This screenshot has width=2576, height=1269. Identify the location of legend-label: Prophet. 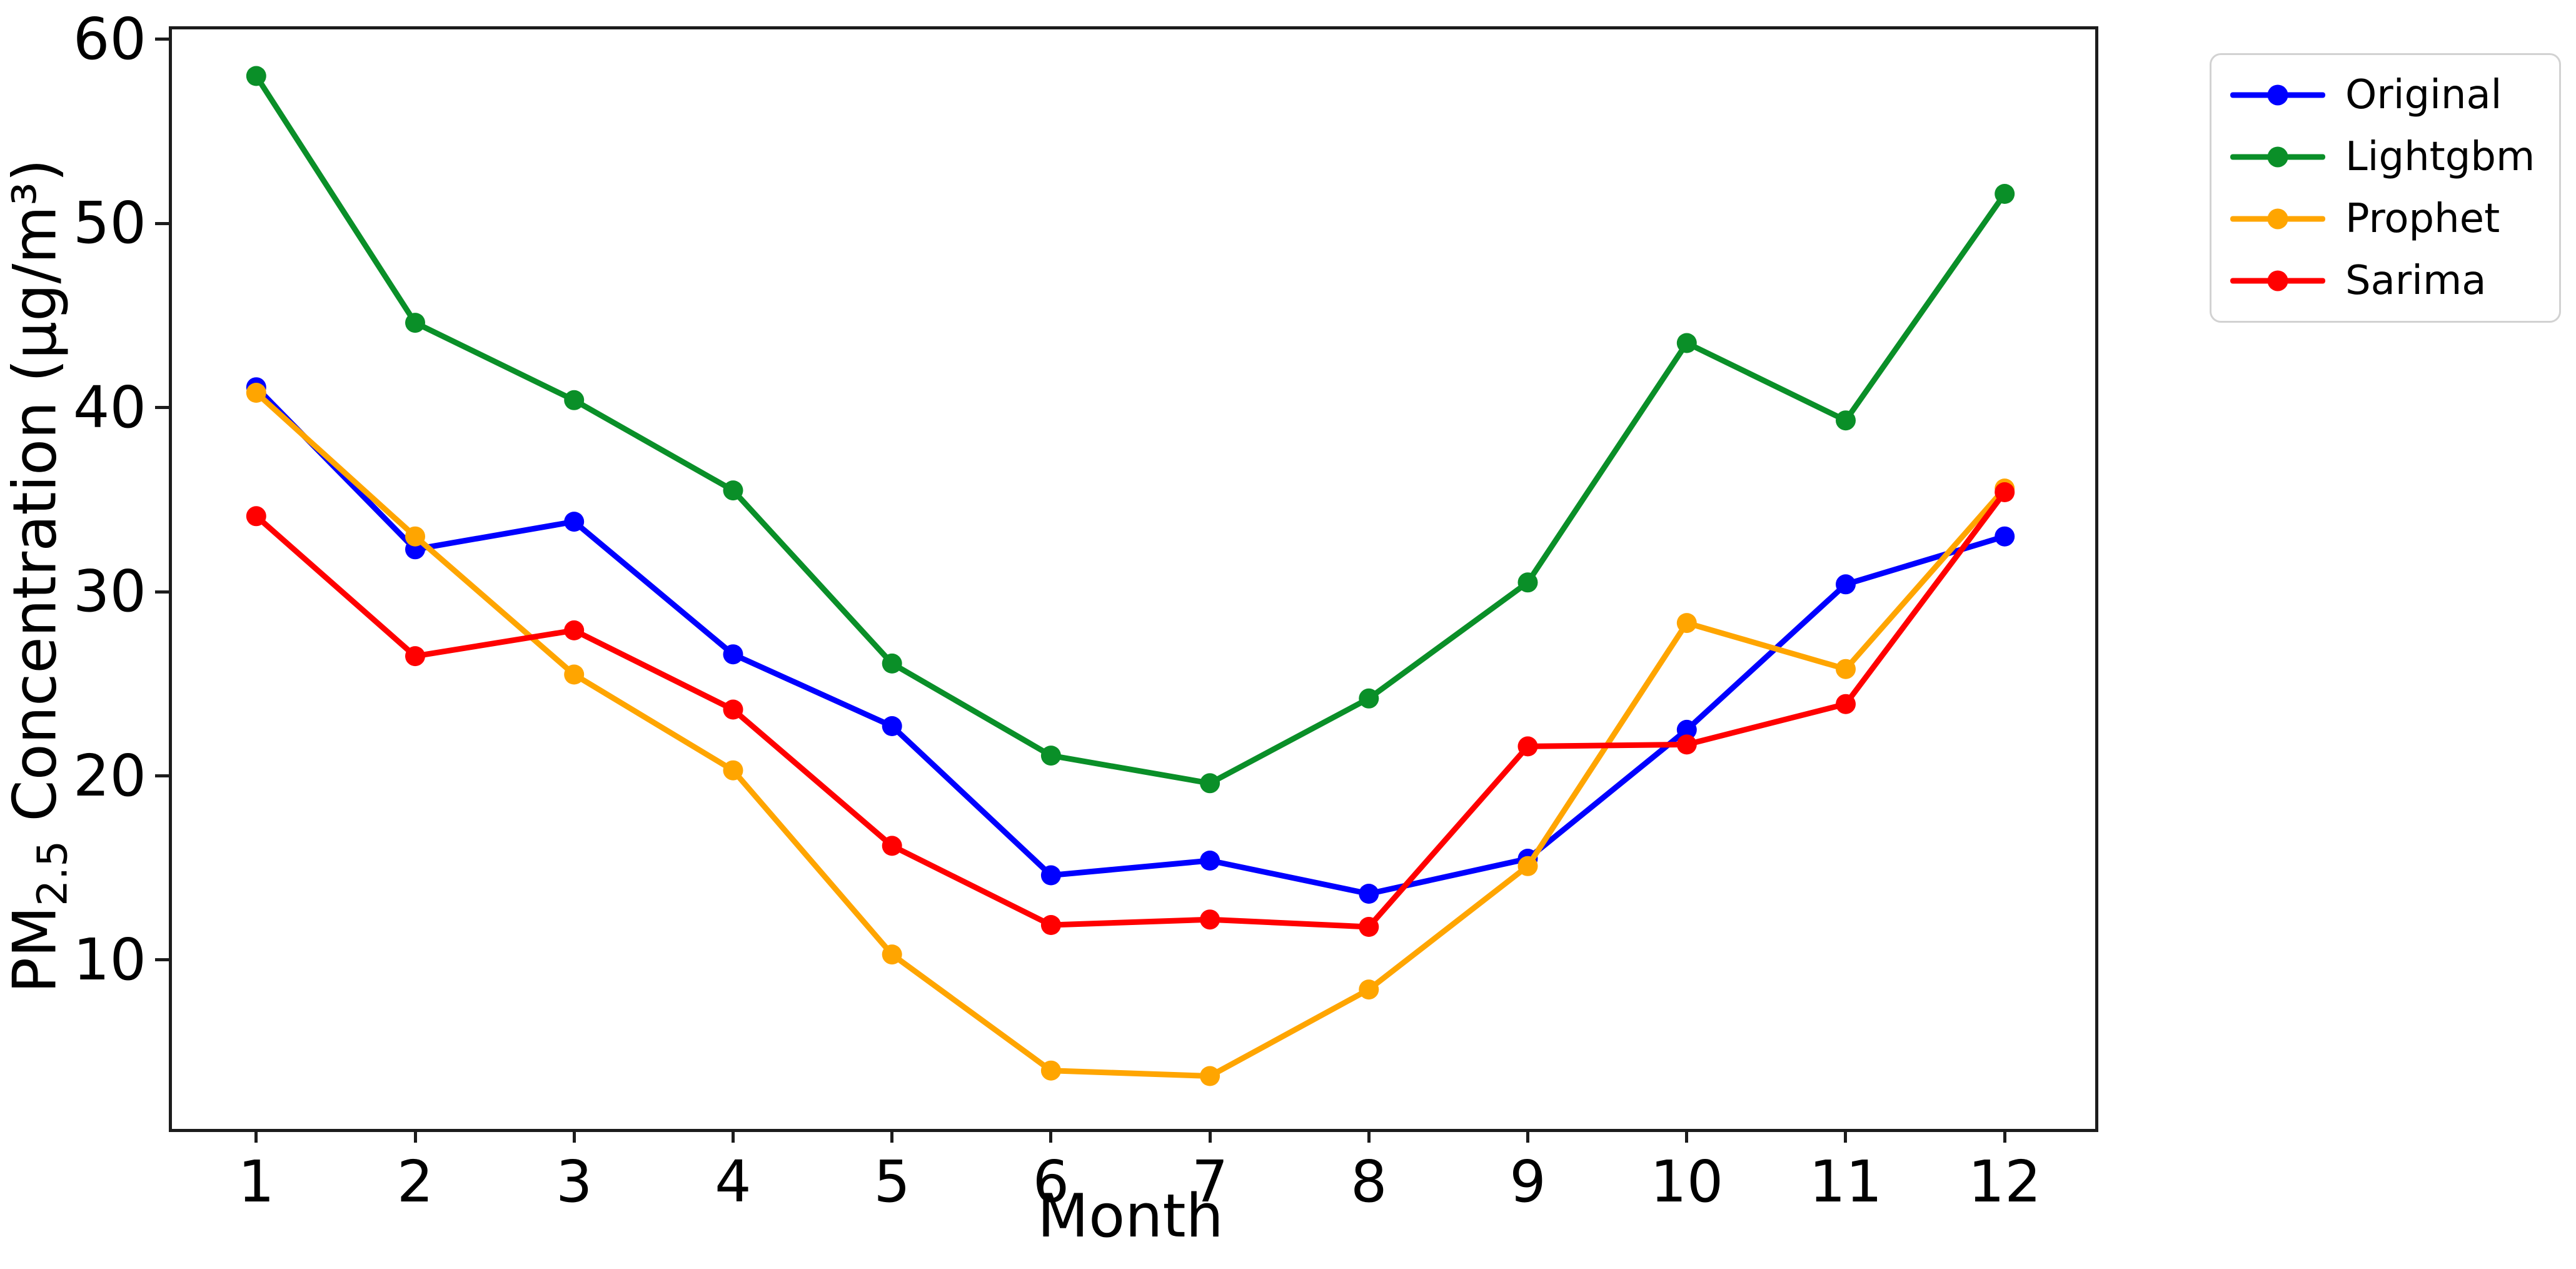
(2422, 219).